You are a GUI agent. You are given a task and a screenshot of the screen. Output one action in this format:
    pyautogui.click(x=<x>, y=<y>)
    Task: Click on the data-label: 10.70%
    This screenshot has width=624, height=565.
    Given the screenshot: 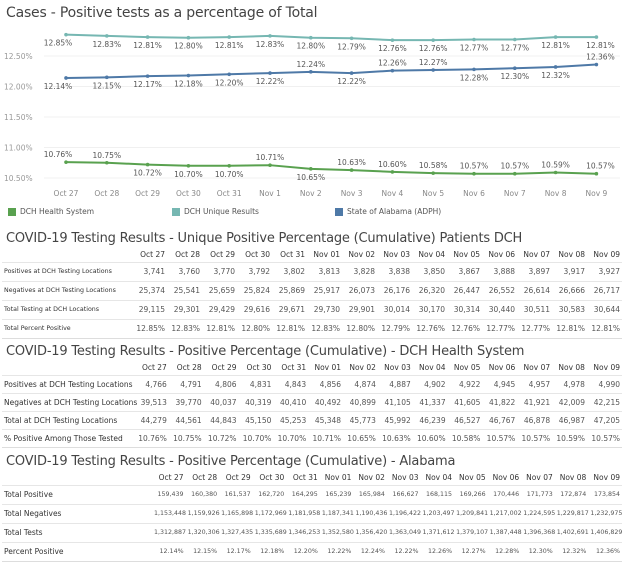 What is the action you would take?
    pyautogui.click(x=188, y=174)
    